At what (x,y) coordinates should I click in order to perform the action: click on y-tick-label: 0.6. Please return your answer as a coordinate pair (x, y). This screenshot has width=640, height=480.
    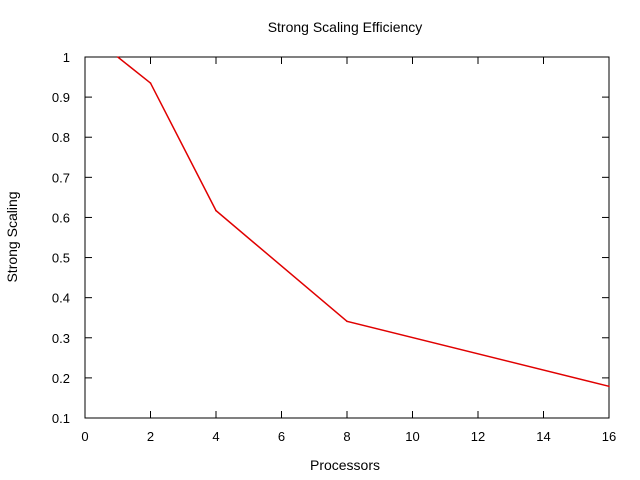
    Looking at the image, I should click on (61, 217).